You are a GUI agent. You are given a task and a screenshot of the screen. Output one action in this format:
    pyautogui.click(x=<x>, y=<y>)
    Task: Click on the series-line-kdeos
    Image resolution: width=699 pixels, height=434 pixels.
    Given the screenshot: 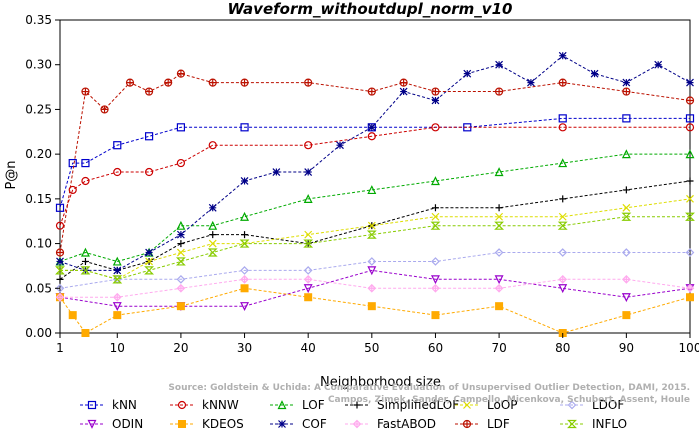 What is the action you would take?
    pyautogui.click(x=375, y=310)
    